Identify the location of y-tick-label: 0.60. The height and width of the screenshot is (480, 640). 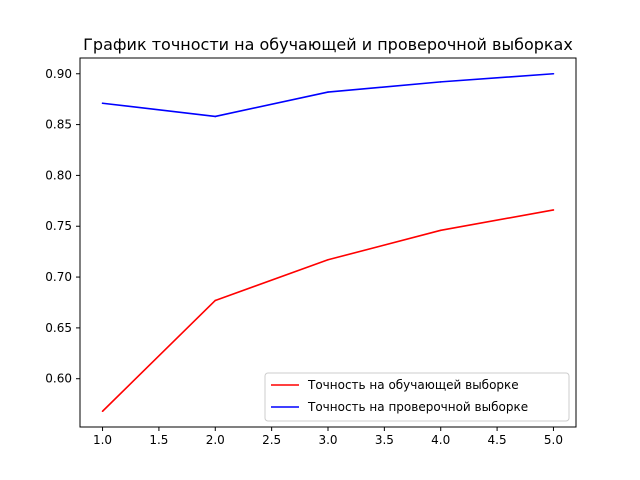
(58, 379).